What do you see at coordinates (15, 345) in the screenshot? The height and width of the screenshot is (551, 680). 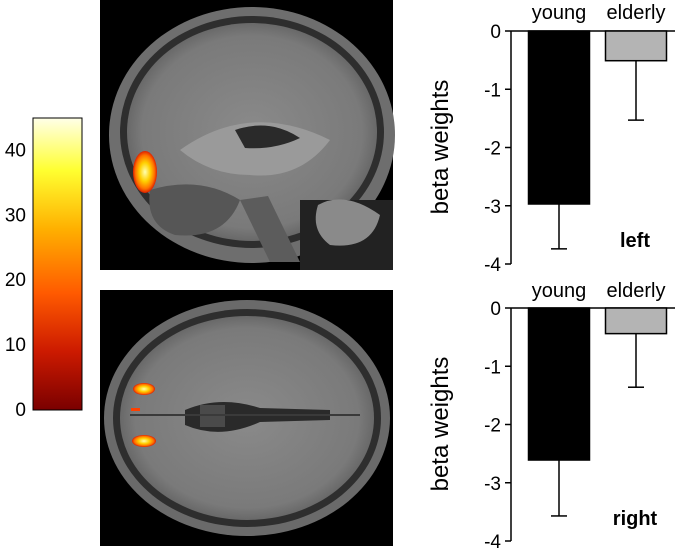 I see `colorbar-tick-label: 10` at bounding box center [15, 345].